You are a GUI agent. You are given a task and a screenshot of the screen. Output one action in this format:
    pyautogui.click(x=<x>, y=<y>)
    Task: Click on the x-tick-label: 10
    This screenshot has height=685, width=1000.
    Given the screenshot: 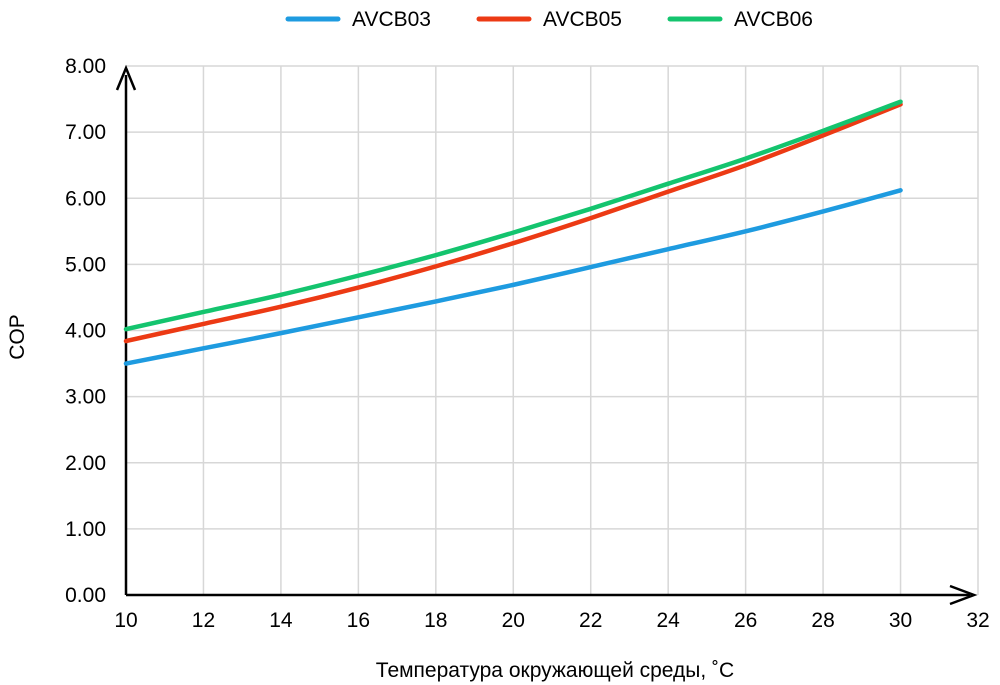 What is the action you would take?
    pyautogui.click(x=125, y=620)
    